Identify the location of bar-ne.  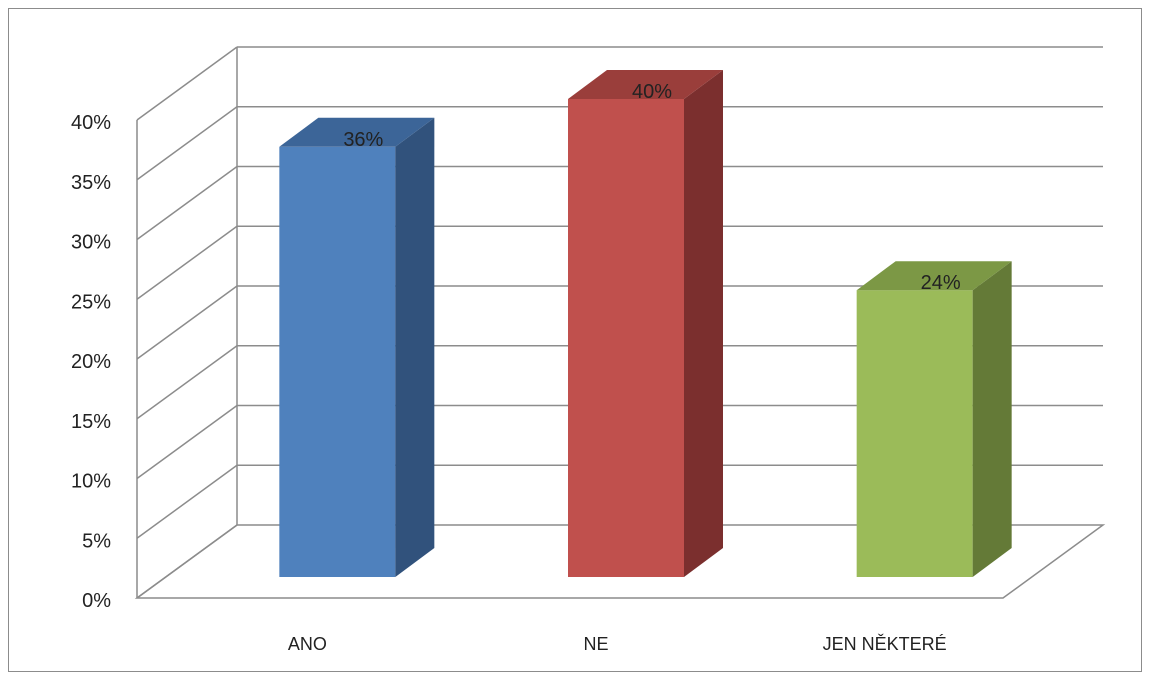
(626, 338).